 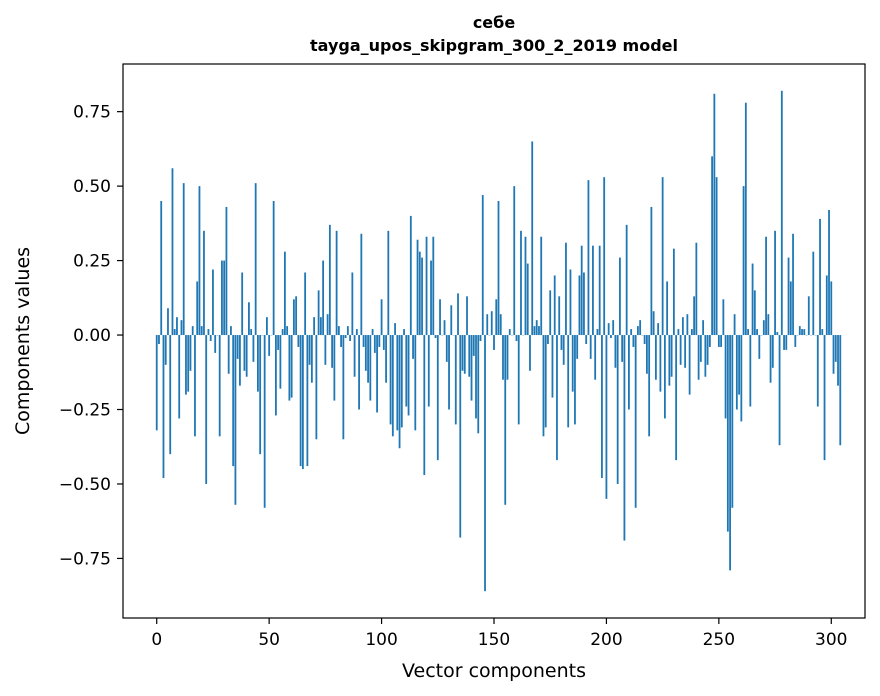 What do you see at coordinates (92, 187) in the screenshot?
I see `y-tick-label: 0.50` at bounding box center [92, 187].